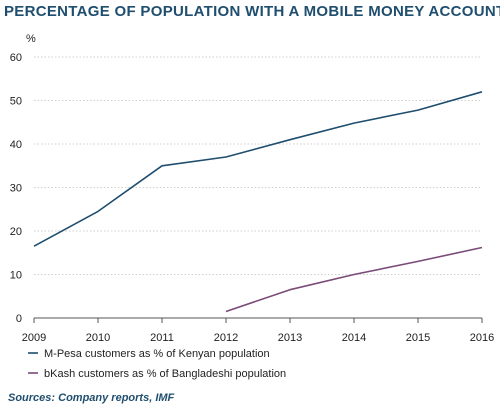  I want to click on x-tick-label: 2010, so click(98, 338).